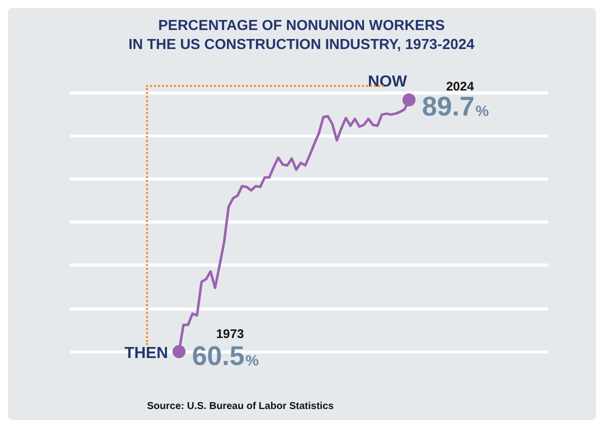 This screenshot has height=427, width=603. Describe the element at coordinates (230, 334) in the screenshot. I see `annotation: 1973` at that location.